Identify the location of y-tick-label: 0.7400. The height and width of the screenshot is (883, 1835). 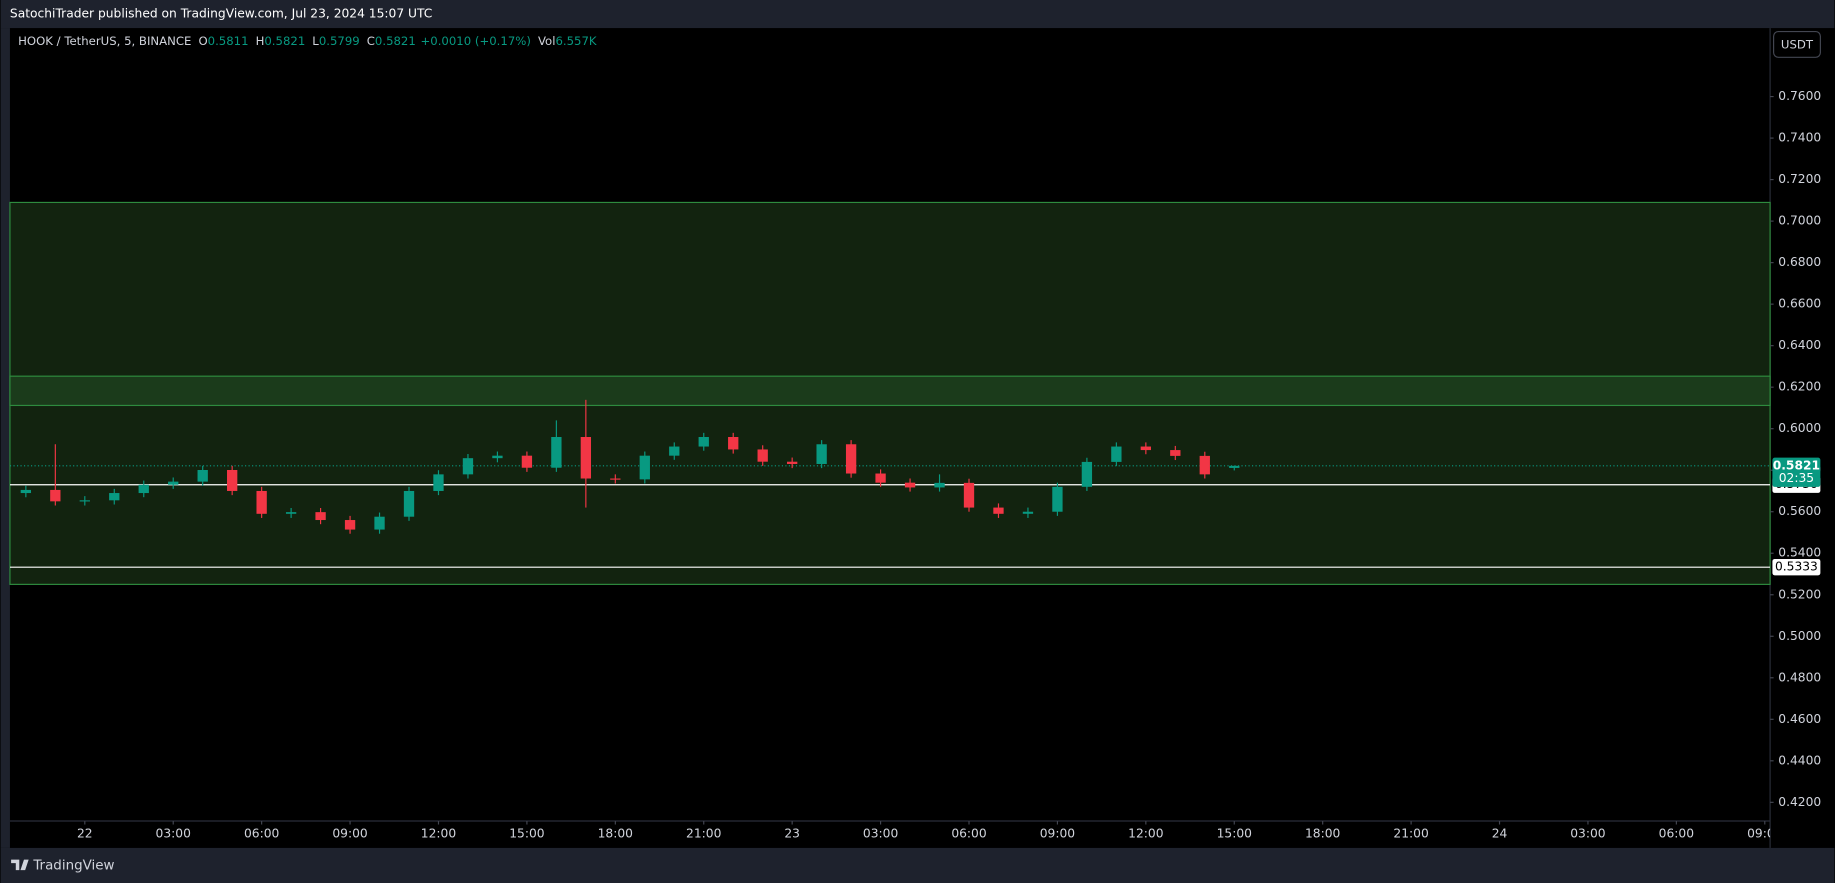
(1799, 138).